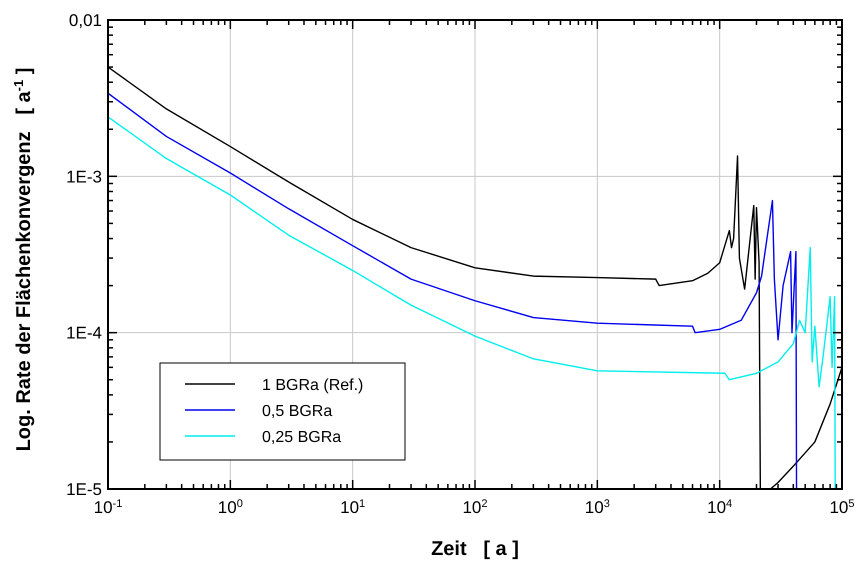  Describe the element at coordinates (842, 507) in the screenshot. I see `x-tick-label: 10$^{5}$` at that location.